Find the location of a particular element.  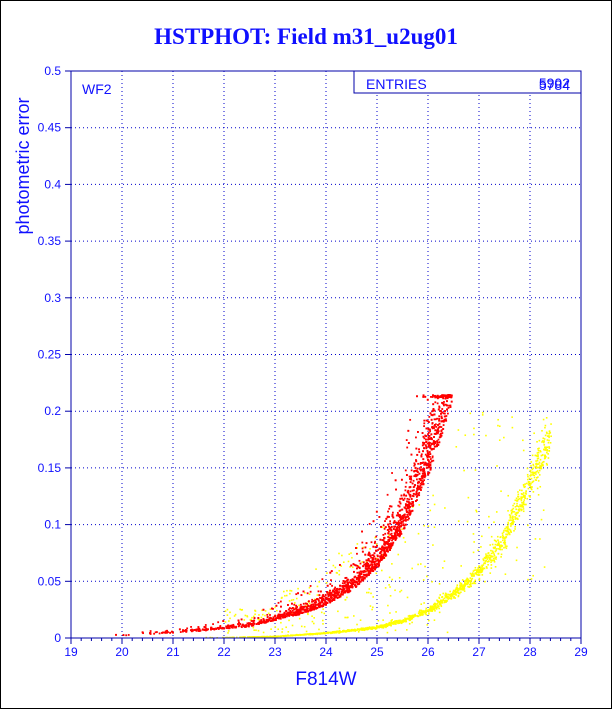

x-axis-label: F814W is located at coordinates (325, 679).